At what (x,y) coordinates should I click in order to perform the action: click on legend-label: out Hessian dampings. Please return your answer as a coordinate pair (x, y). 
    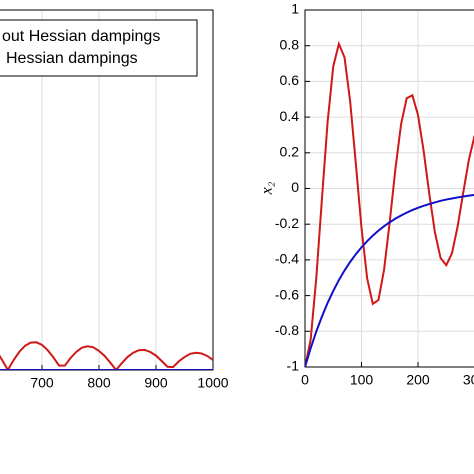
    Looking at the image, I should click on (81, 36).